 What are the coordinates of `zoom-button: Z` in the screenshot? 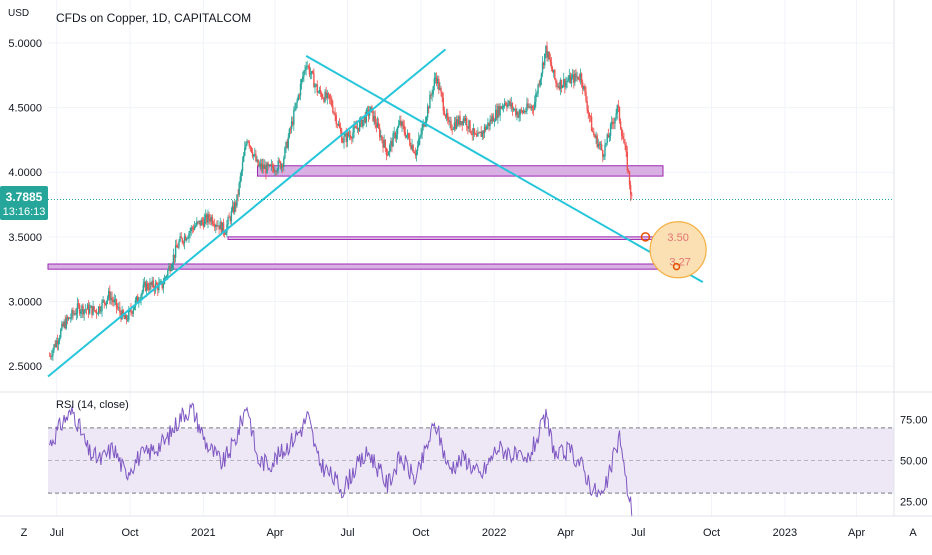 It's located at (24, 533).